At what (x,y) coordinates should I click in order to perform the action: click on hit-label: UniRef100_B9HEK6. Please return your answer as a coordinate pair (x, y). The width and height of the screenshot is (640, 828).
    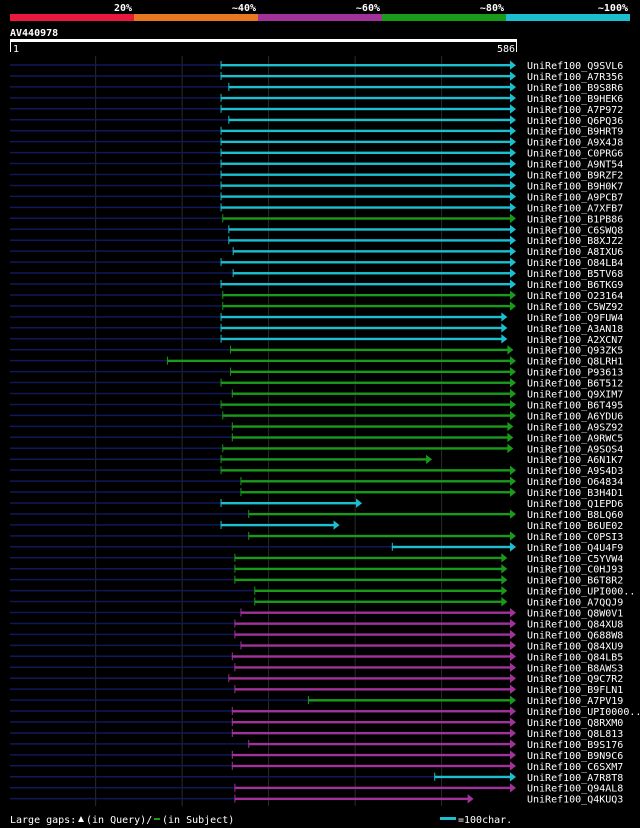
    Looking at the image, I should click on (575, 99).